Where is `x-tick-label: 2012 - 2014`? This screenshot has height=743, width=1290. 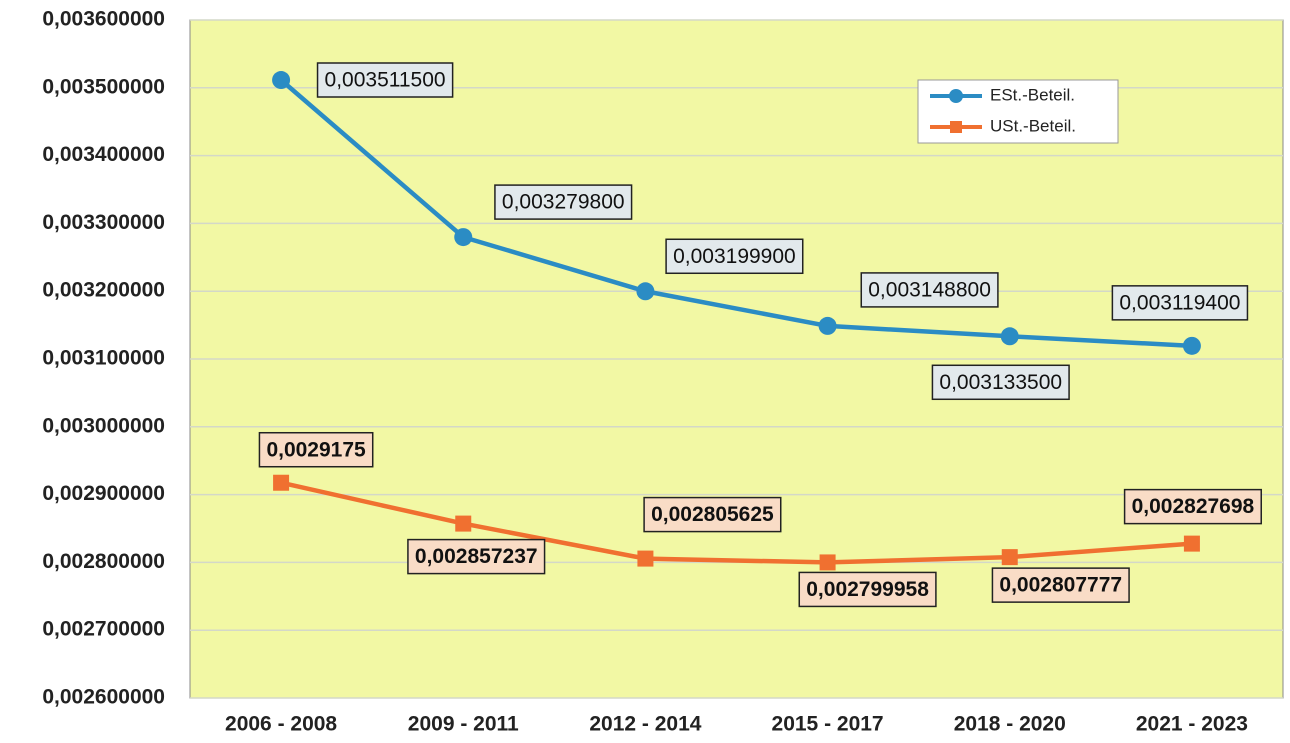
x-tick-label: 2012 - 2014 is located at coordinates (645, 724).